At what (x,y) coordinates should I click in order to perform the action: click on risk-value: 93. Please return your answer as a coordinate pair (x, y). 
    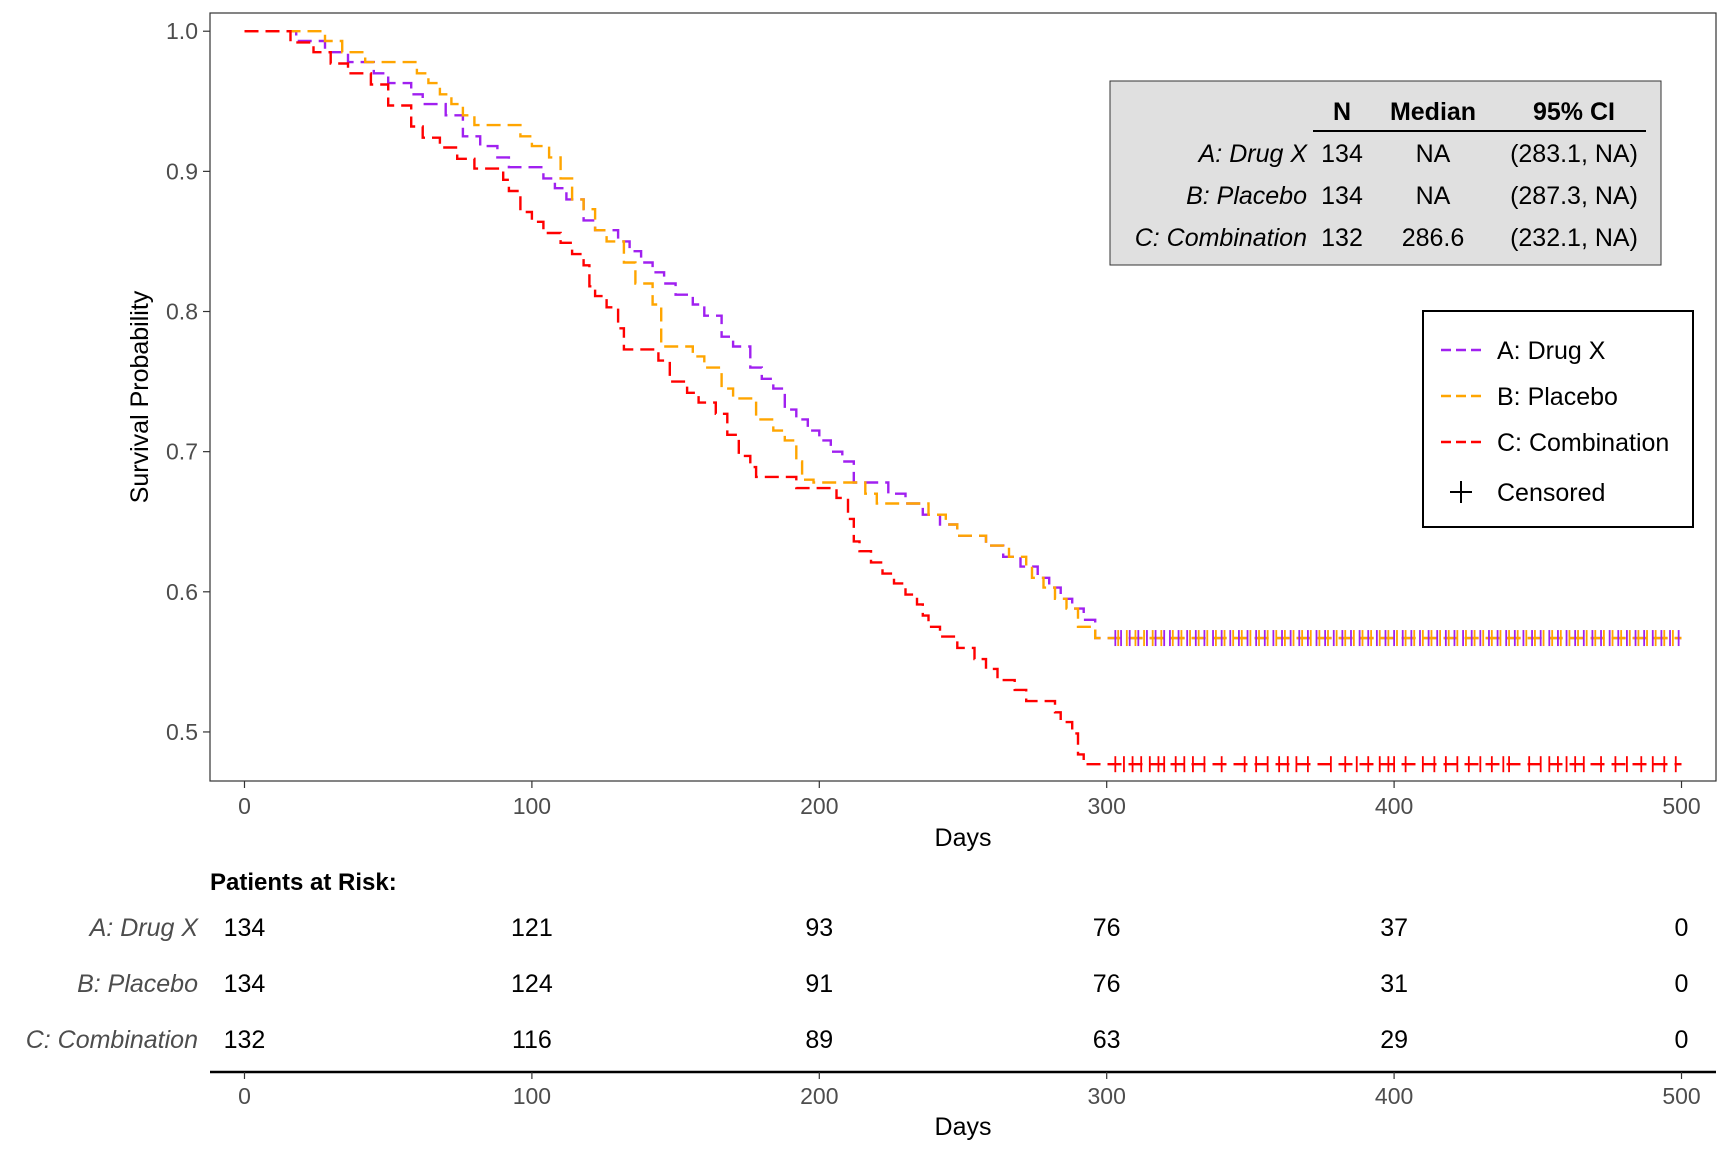
    Looking at the image, I should click on (819, 928).